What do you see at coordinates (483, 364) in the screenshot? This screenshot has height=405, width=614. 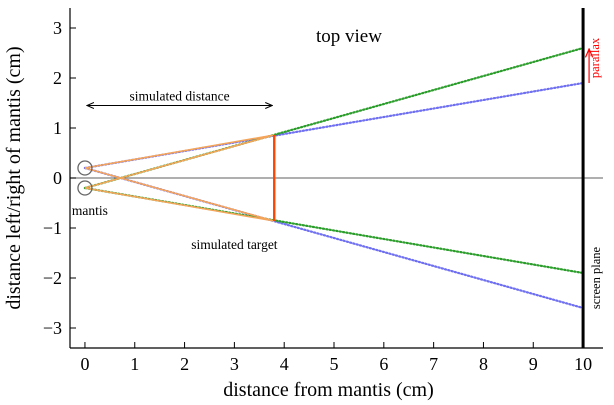 I see `x-tick-label-8: 8` at bounding box center [483, 364].